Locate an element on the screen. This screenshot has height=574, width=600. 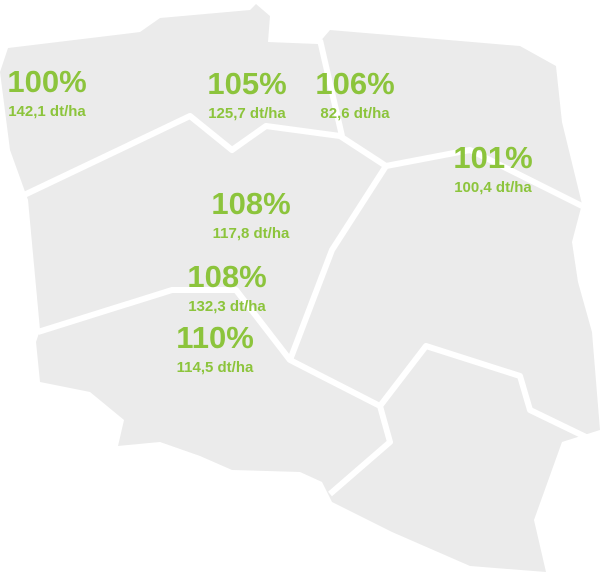
region-percent: 106% is located at coordinates (354, 83).